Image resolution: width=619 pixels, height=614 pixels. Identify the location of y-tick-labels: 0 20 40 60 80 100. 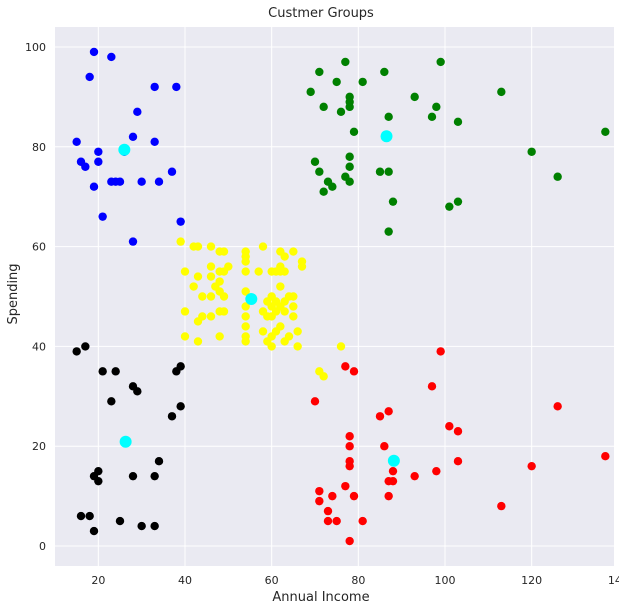
(35, 297).